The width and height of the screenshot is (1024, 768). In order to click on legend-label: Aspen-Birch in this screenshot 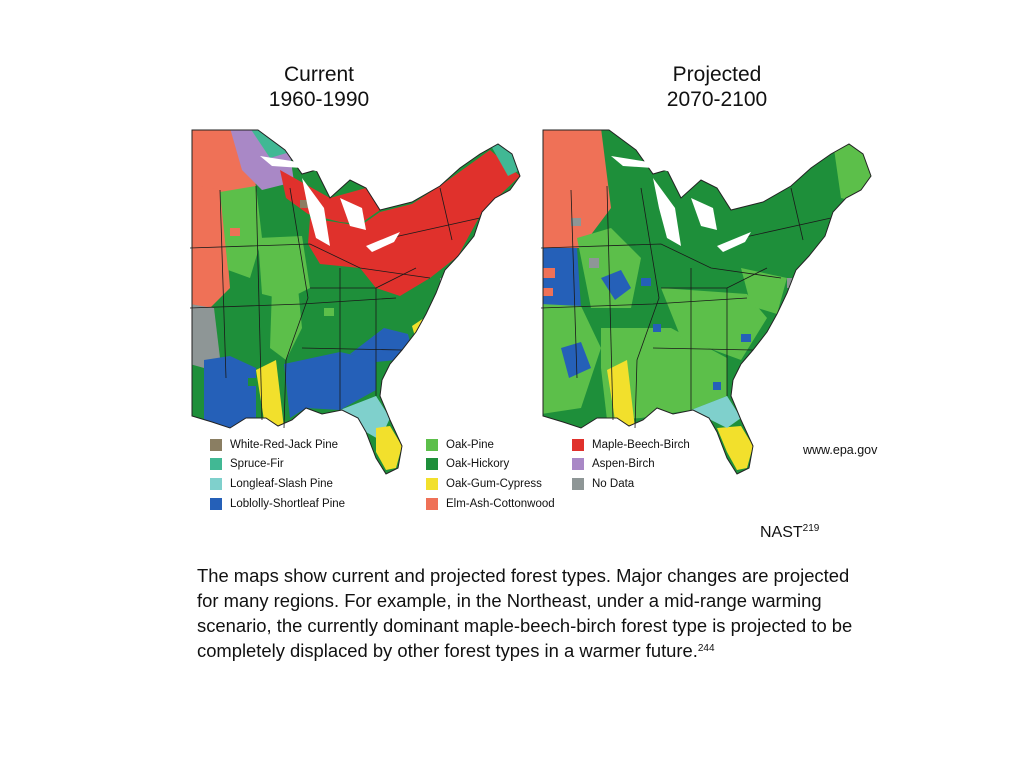, I will do `click(623, 464)`.